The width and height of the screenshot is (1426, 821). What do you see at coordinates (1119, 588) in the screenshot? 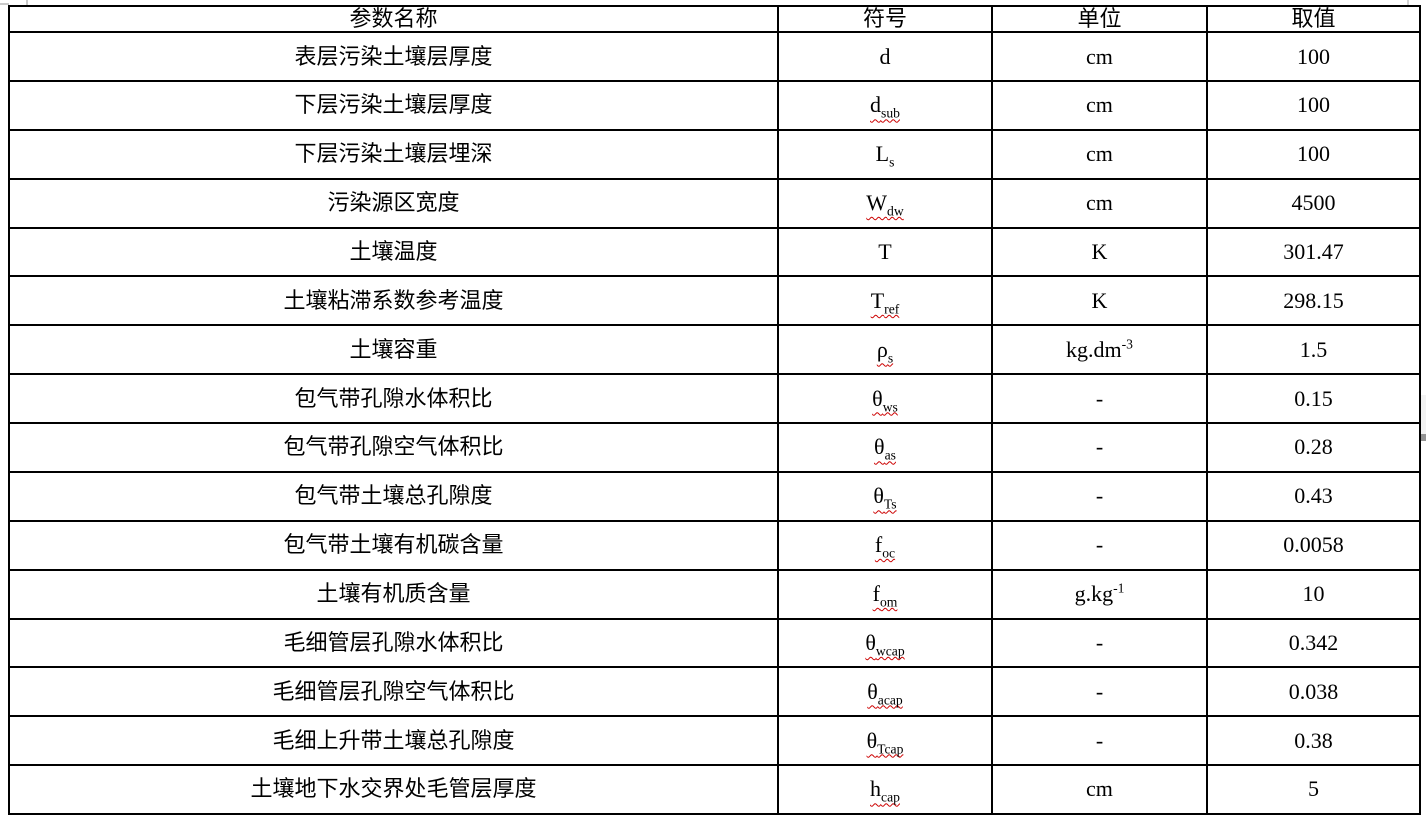
I see `unit-exponent: -1` at bounding box center [1119, 588].